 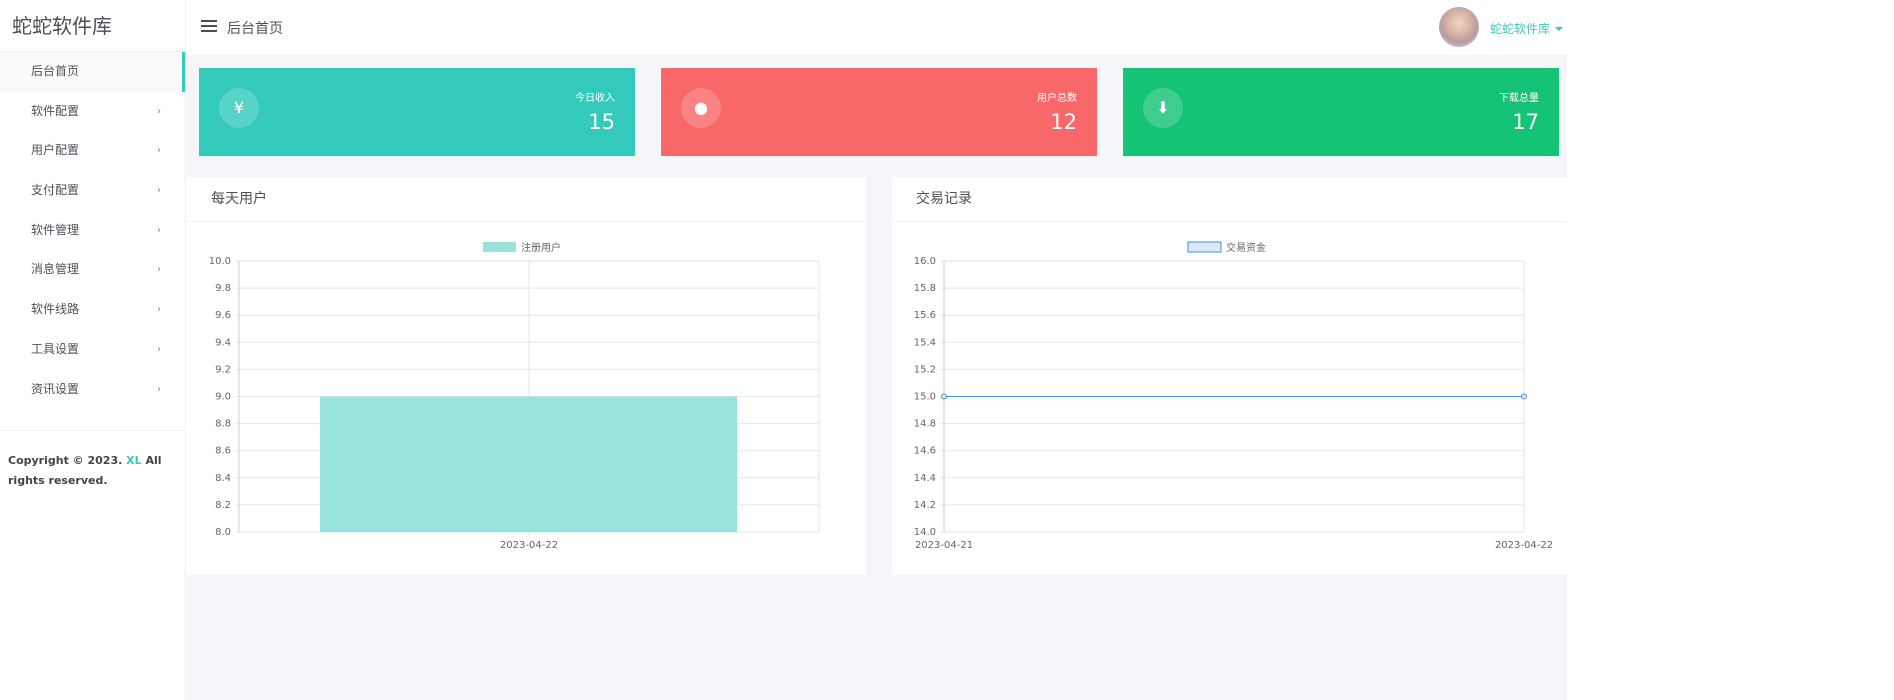 What do you see at coordinates (255, 29) in the screenshot?
I see `page-title: 后台首页` at bounding box center [255, 29].